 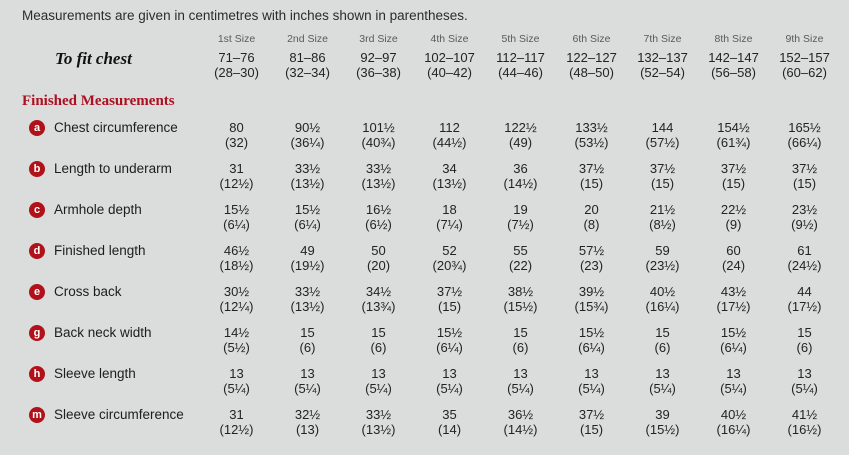 What do you see at coordinates (378, 250) in the screenshot?
I see `measurement-value-cm: 50` at bounding box center [378, 250].